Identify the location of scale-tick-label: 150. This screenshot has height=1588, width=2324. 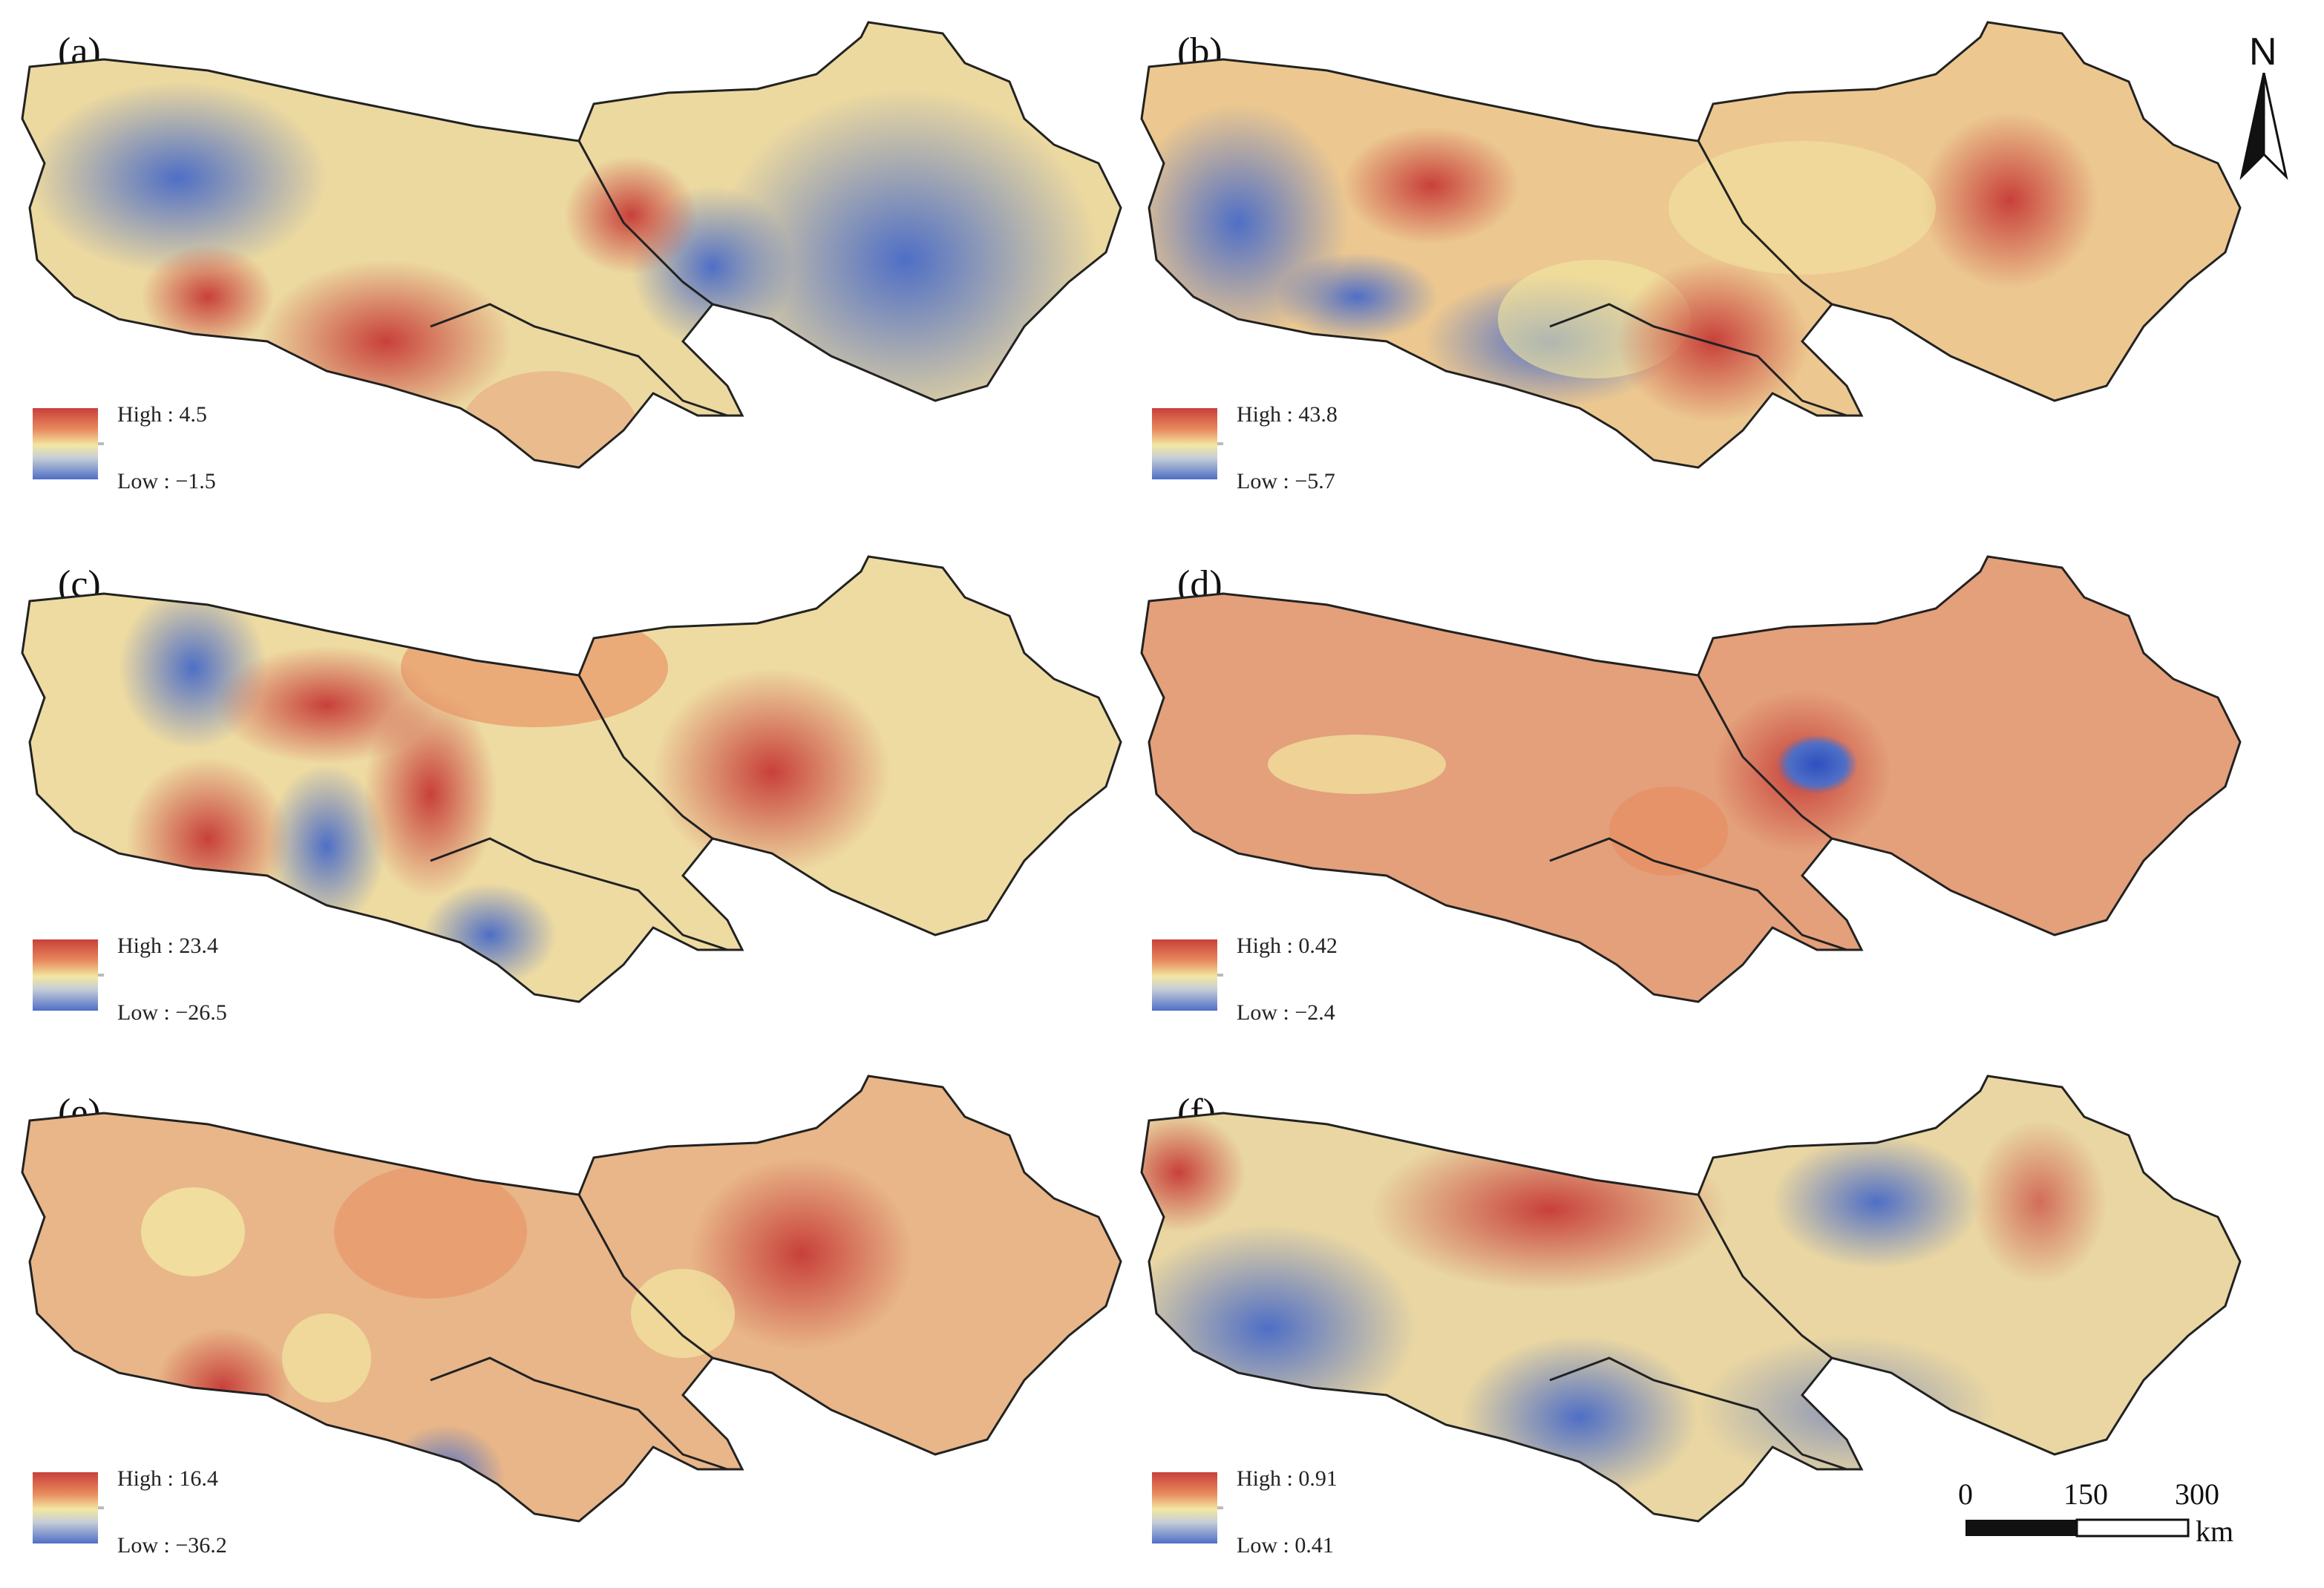
(2085, 1494).